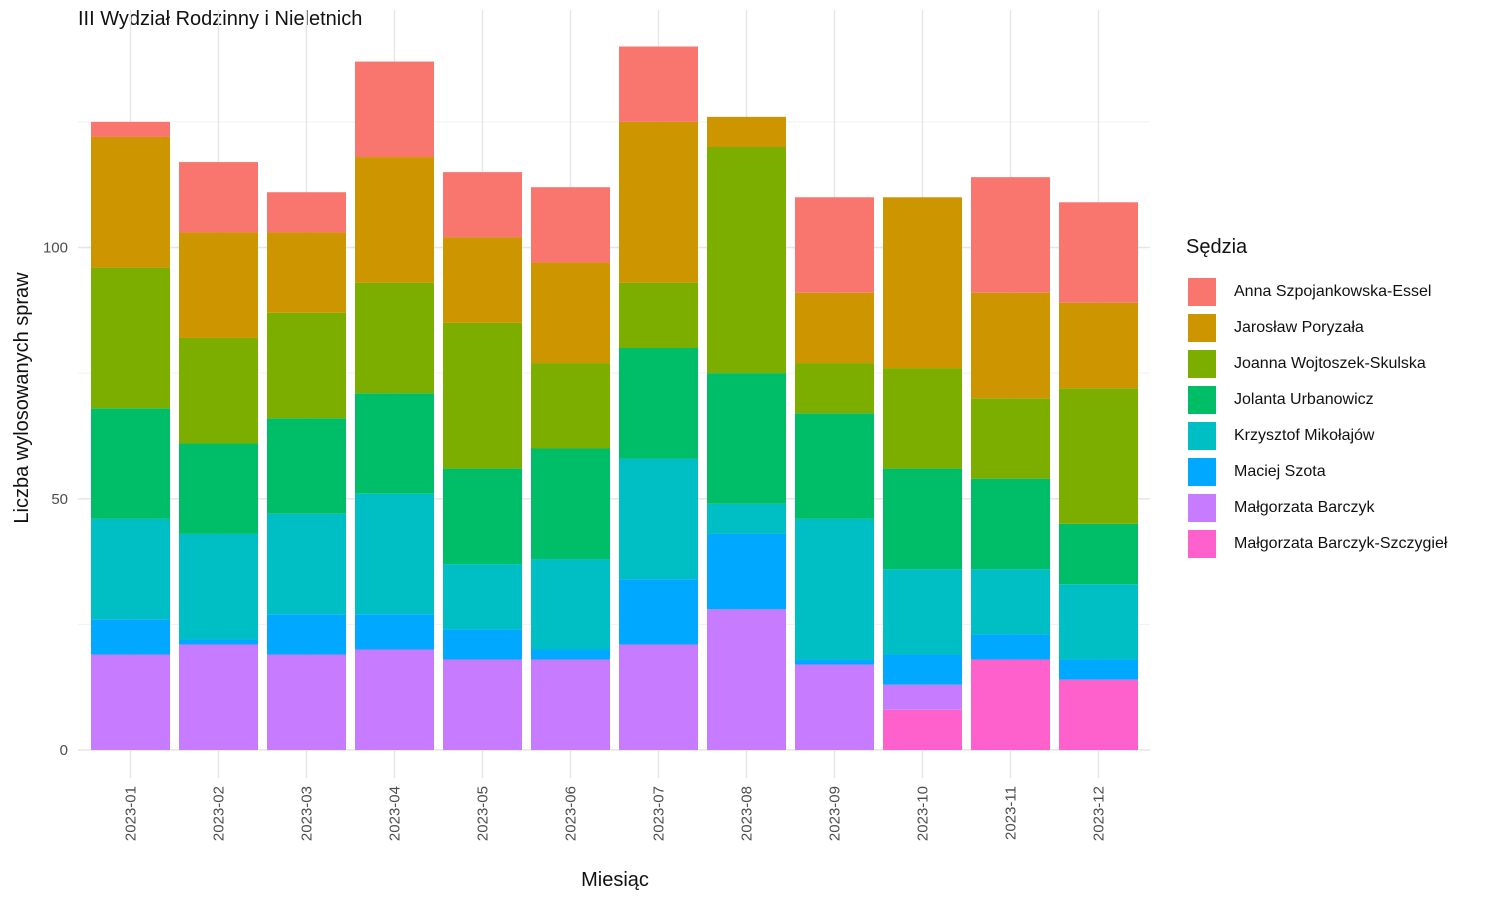 The height and width of the screenshot is (900, 1500). I want to click on x-tick-label: 2023-12, so click(1099, 813).